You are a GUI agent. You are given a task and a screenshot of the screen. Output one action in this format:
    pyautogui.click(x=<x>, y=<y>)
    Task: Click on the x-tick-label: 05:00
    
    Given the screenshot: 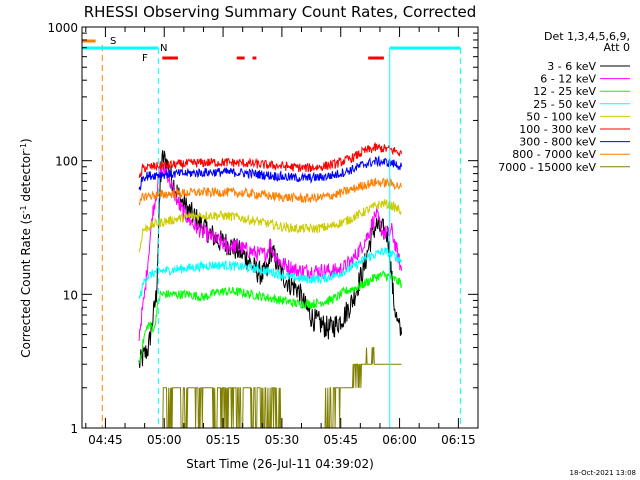 What is the action you would take?
    pyautogui.click(x=164, y=440)
    